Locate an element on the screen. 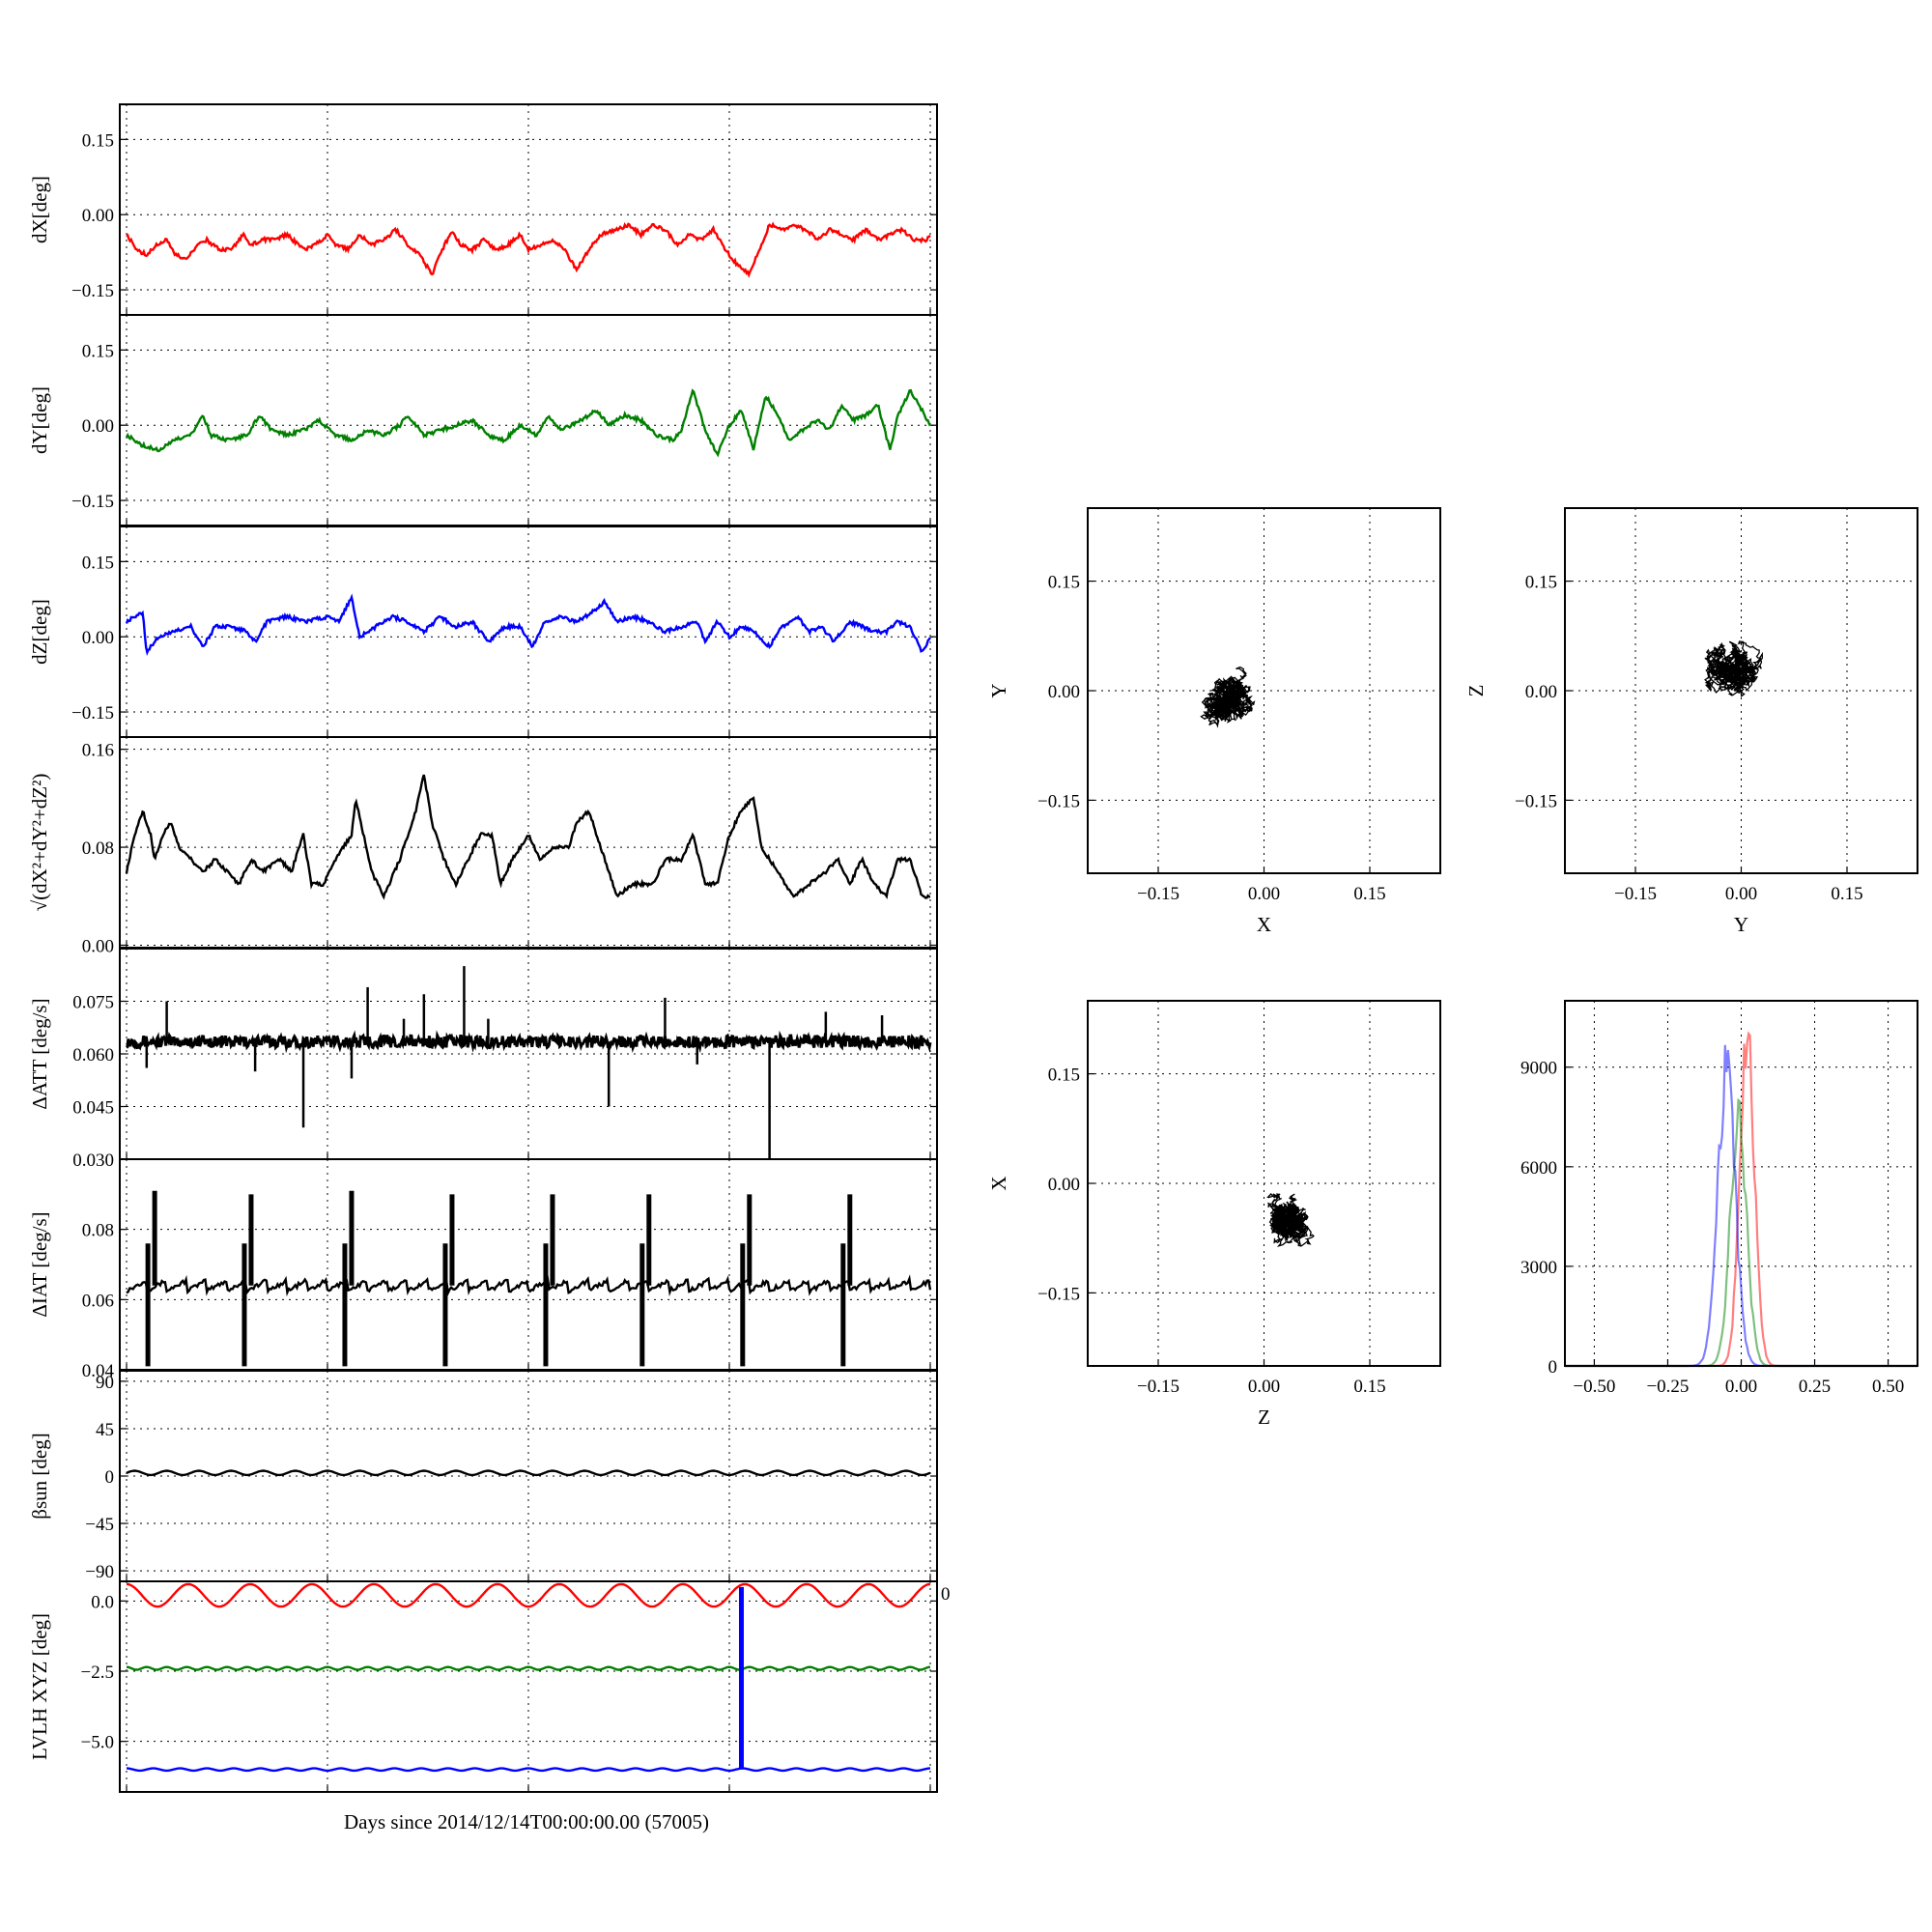 The height and width of the screenshot is (1932, 1932). panel-beta: 90 45 0 −45 −90 βsun [deg] is located at coordinates (483, 1476).